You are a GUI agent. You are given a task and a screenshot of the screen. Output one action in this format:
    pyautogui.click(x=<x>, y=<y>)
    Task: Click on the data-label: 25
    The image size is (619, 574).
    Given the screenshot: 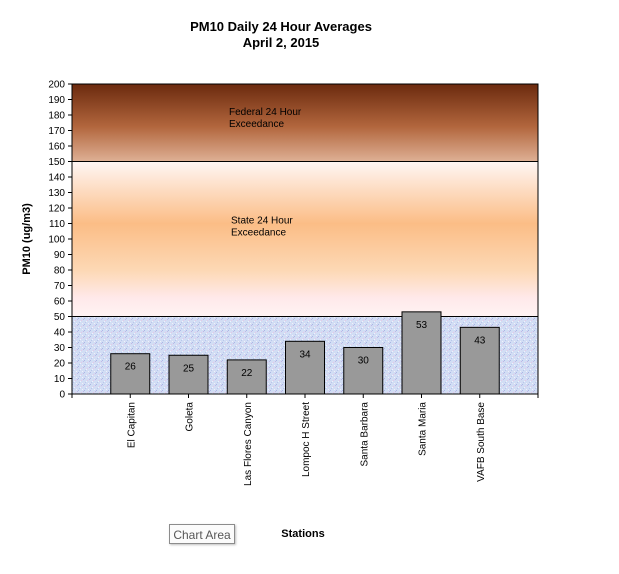 What is the action you would take?
    pyautogui.click(x=189, y=368)
    